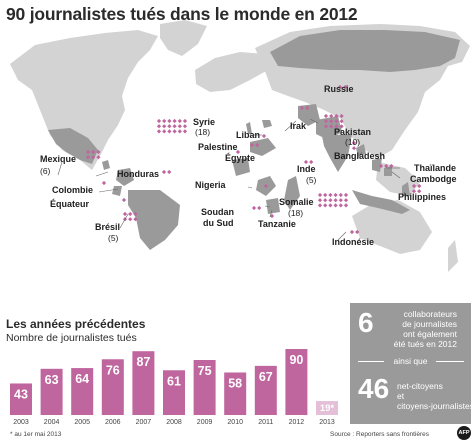 The height and width of the screenshot is (441, 475). What do you see at coordinates (143, 383) in the screenshot?
I see `bar-2007` at bounding box center [143, 383].